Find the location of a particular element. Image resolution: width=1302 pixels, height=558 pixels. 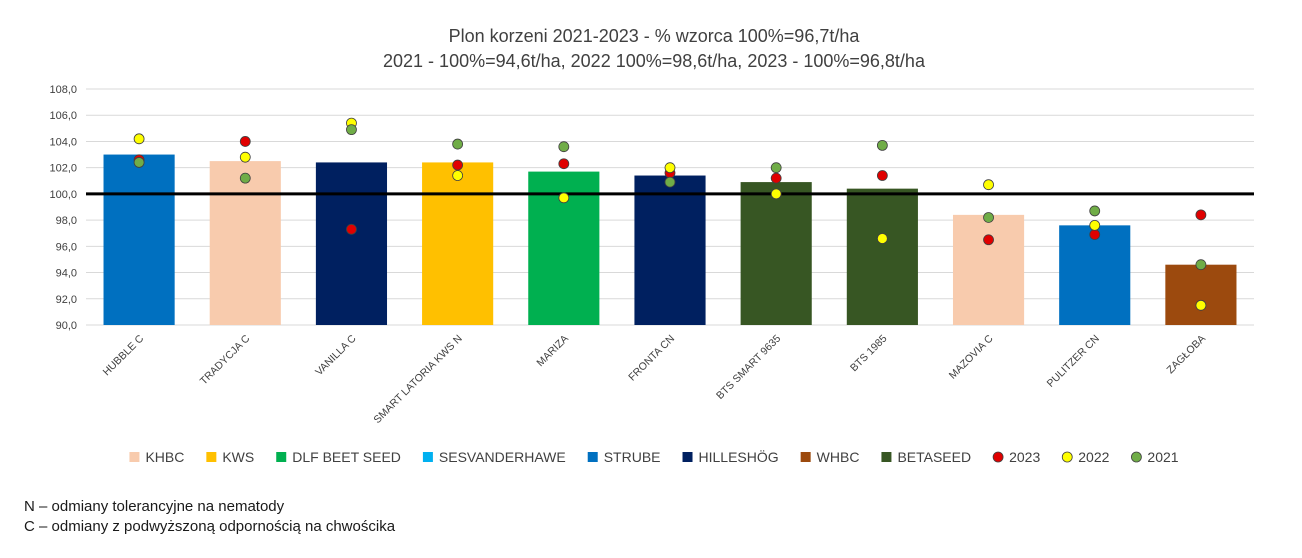

legend-label: DLF BEET SEED is located at coordinates (346, 457).